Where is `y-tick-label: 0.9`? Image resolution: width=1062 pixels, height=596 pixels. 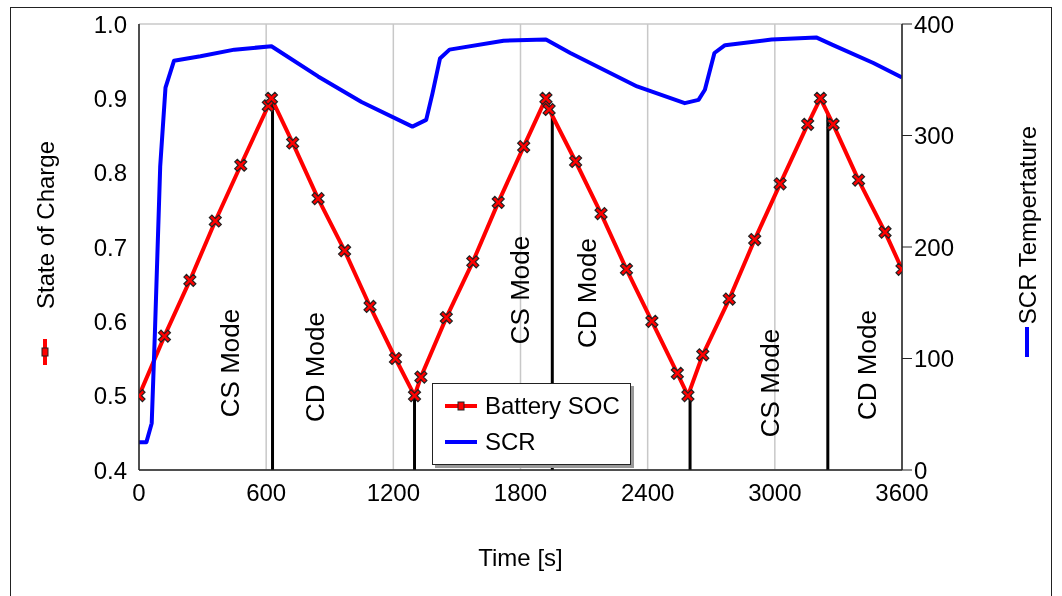 y-tick-label: 0.9 is located at coordinates (110, 98).